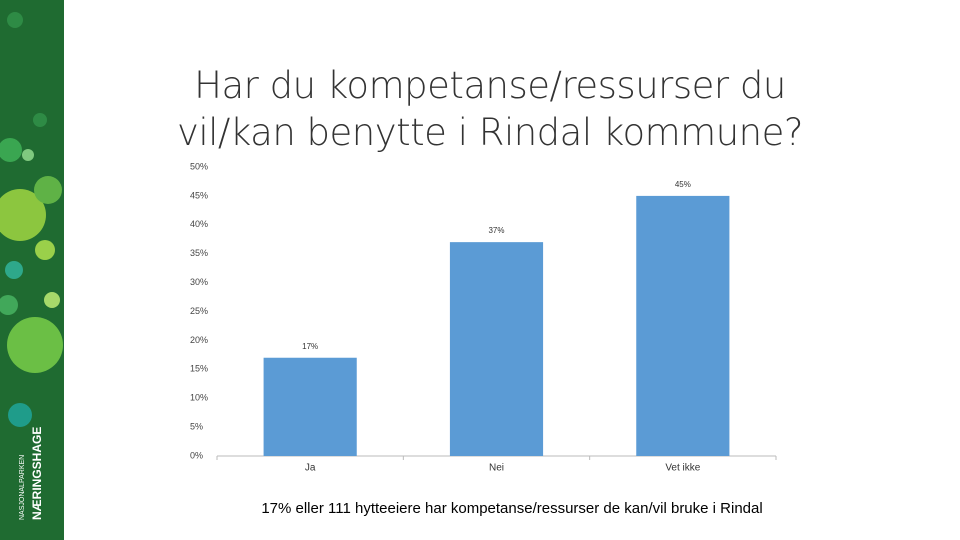 The height and width of the screenshot is (540, 960). I want to click on y-tick-label: 15%, so click(199, 369).